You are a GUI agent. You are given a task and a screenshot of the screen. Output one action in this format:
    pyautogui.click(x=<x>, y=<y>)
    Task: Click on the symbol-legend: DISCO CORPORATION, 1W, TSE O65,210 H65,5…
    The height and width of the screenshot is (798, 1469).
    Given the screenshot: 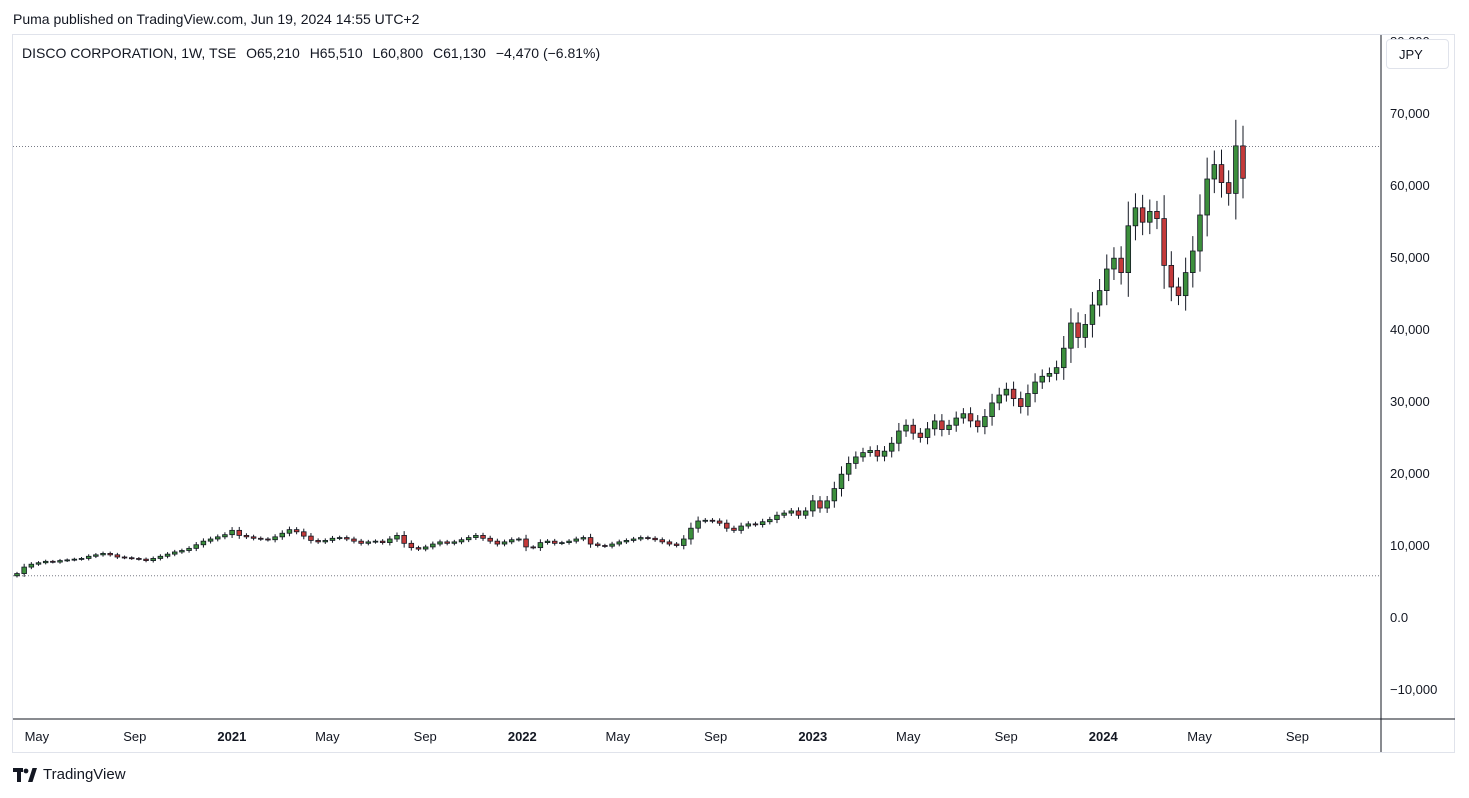 What is the action you would take?
    pyautogui.click(x=314, y=53)
    